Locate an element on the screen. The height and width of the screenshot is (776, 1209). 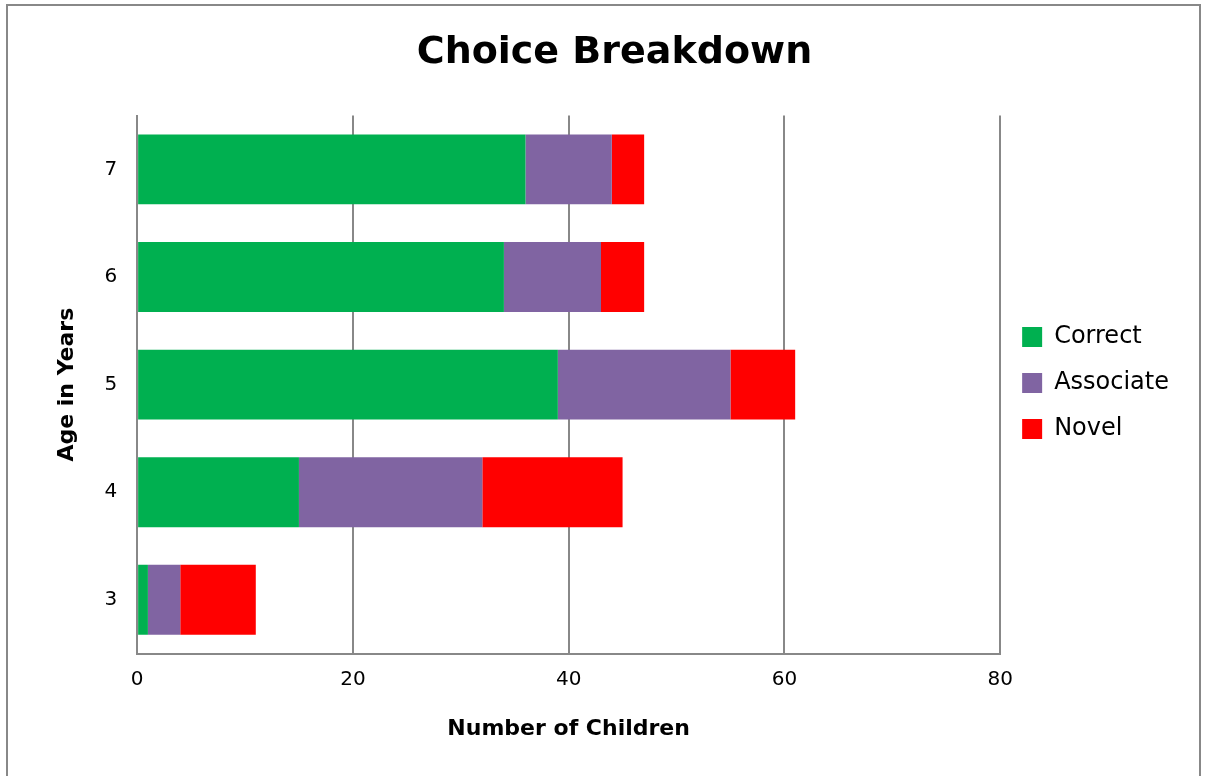
chart-title: Choice Breakdown is located at coordinates (614, 49).